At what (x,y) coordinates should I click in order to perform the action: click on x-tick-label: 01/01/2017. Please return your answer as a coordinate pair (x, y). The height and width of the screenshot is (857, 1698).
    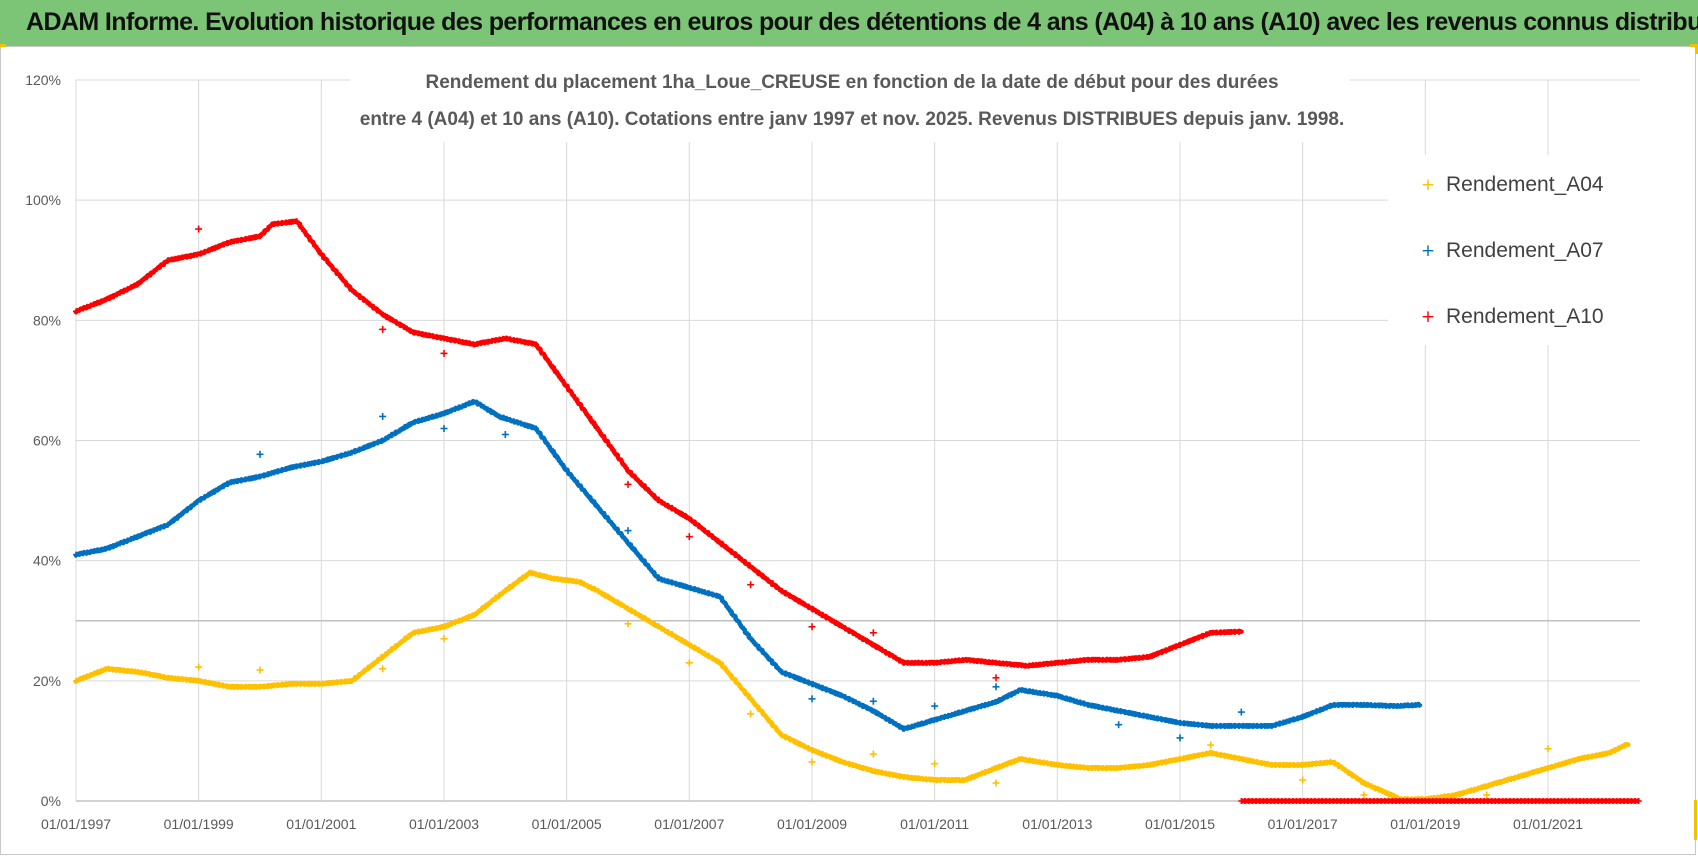
    Looking at the image, I should click on (1303, 824).